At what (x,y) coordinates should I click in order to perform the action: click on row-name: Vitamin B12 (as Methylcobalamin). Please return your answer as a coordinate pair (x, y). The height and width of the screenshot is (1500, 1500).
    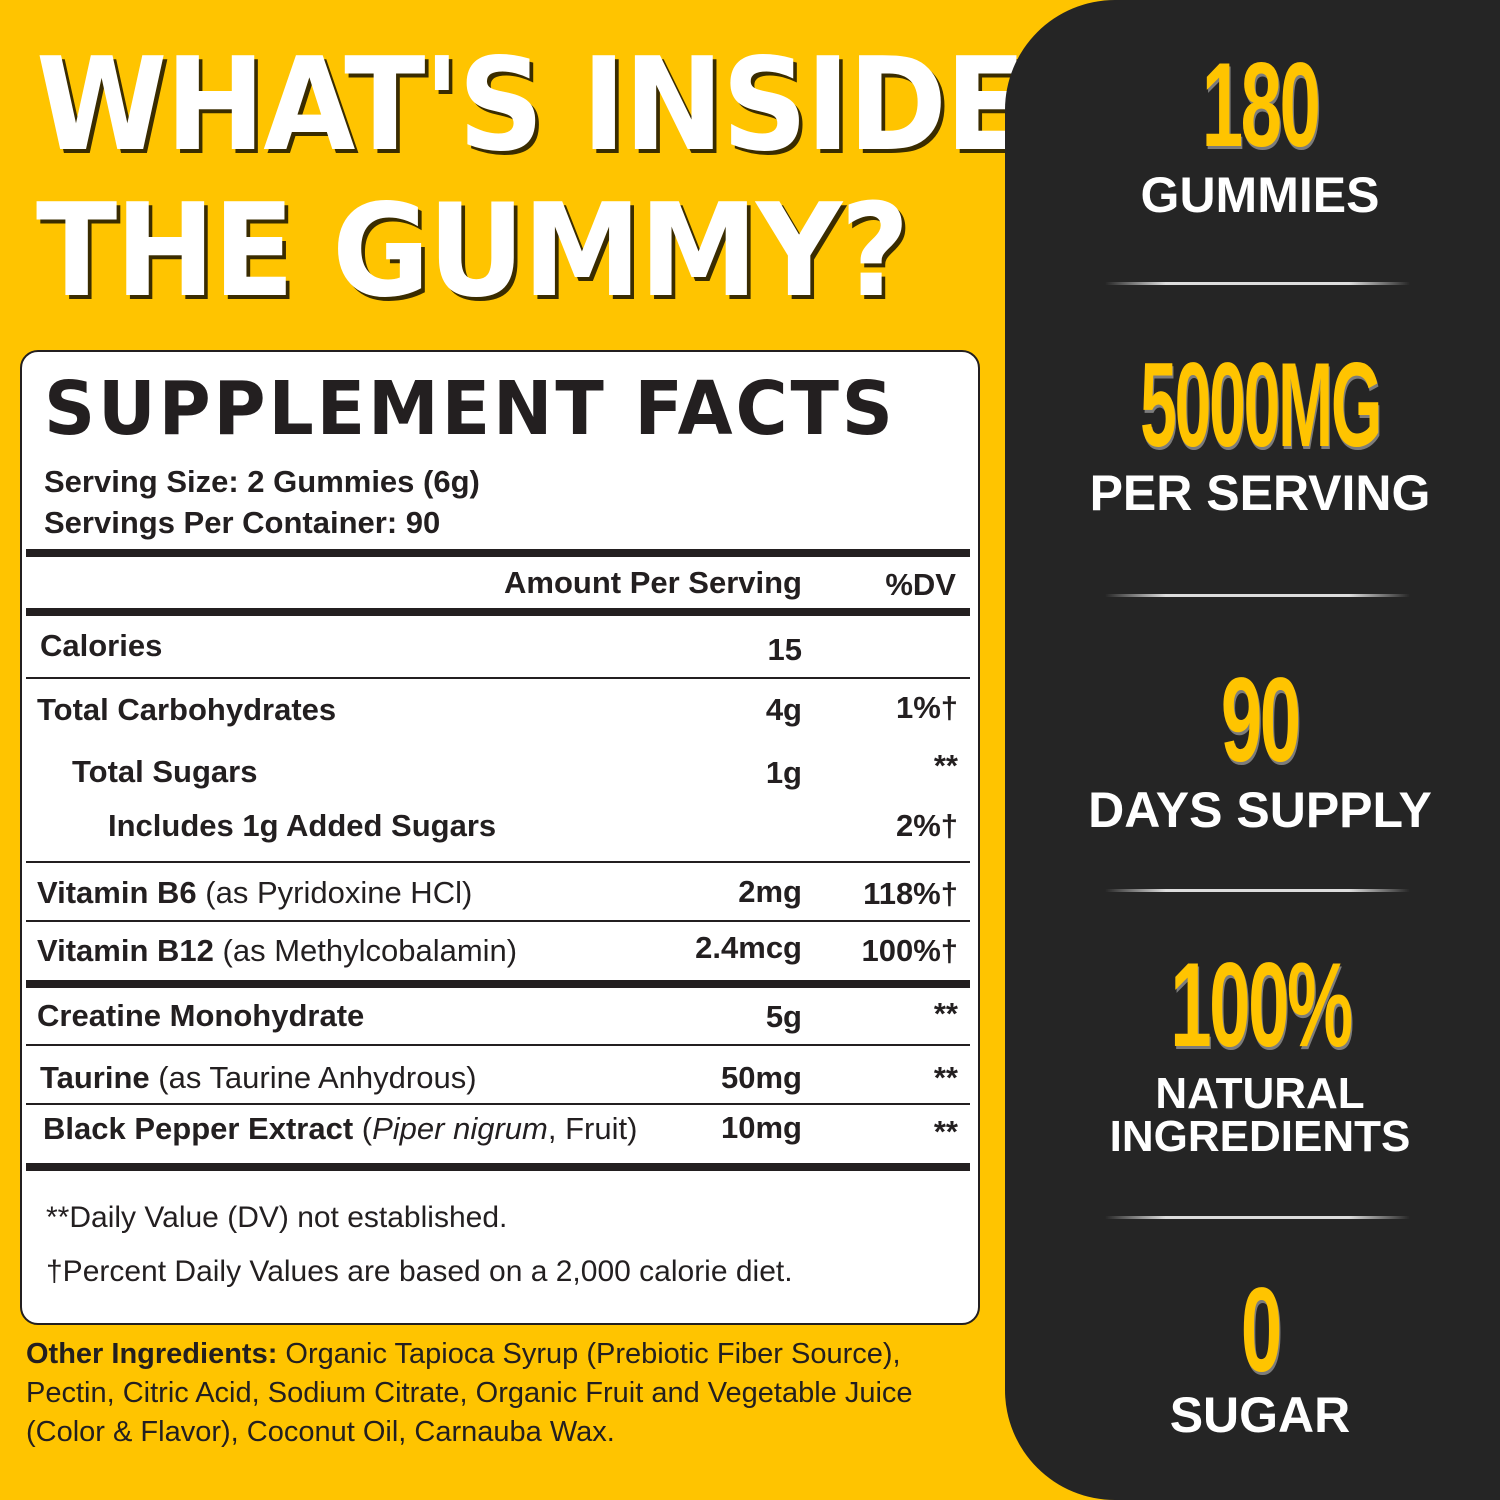
    Looking at the image, I should click on (277, 950).